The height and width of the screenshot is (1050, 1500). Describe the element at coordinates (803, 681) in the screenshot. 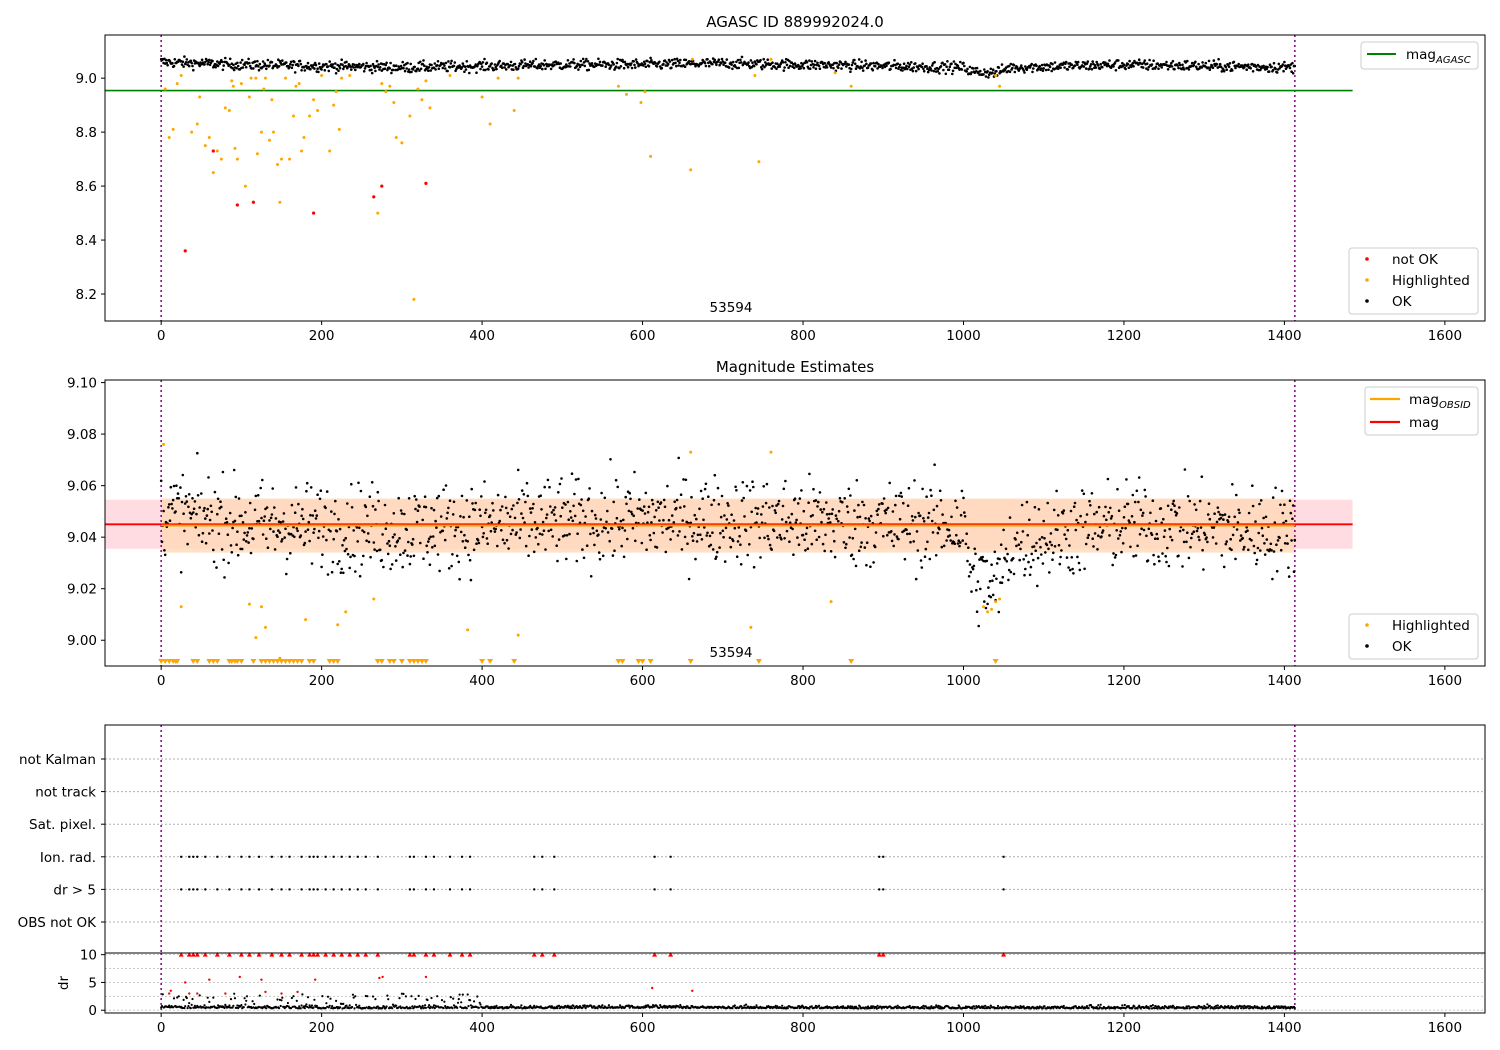

I see `p2-xtick-label: 800` at that location.